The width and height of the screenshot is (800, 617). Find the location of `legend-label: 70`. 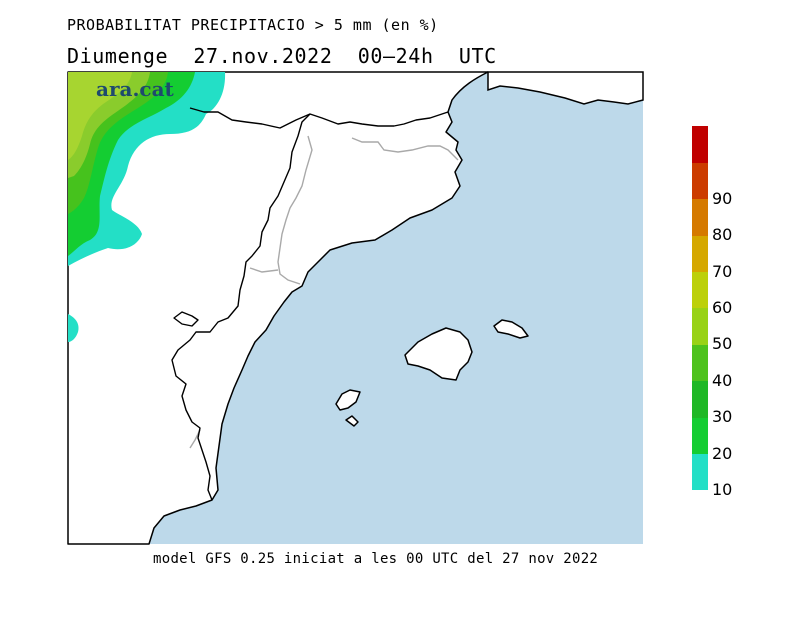

legend-label: 70 is located at coordinates (722, 271).